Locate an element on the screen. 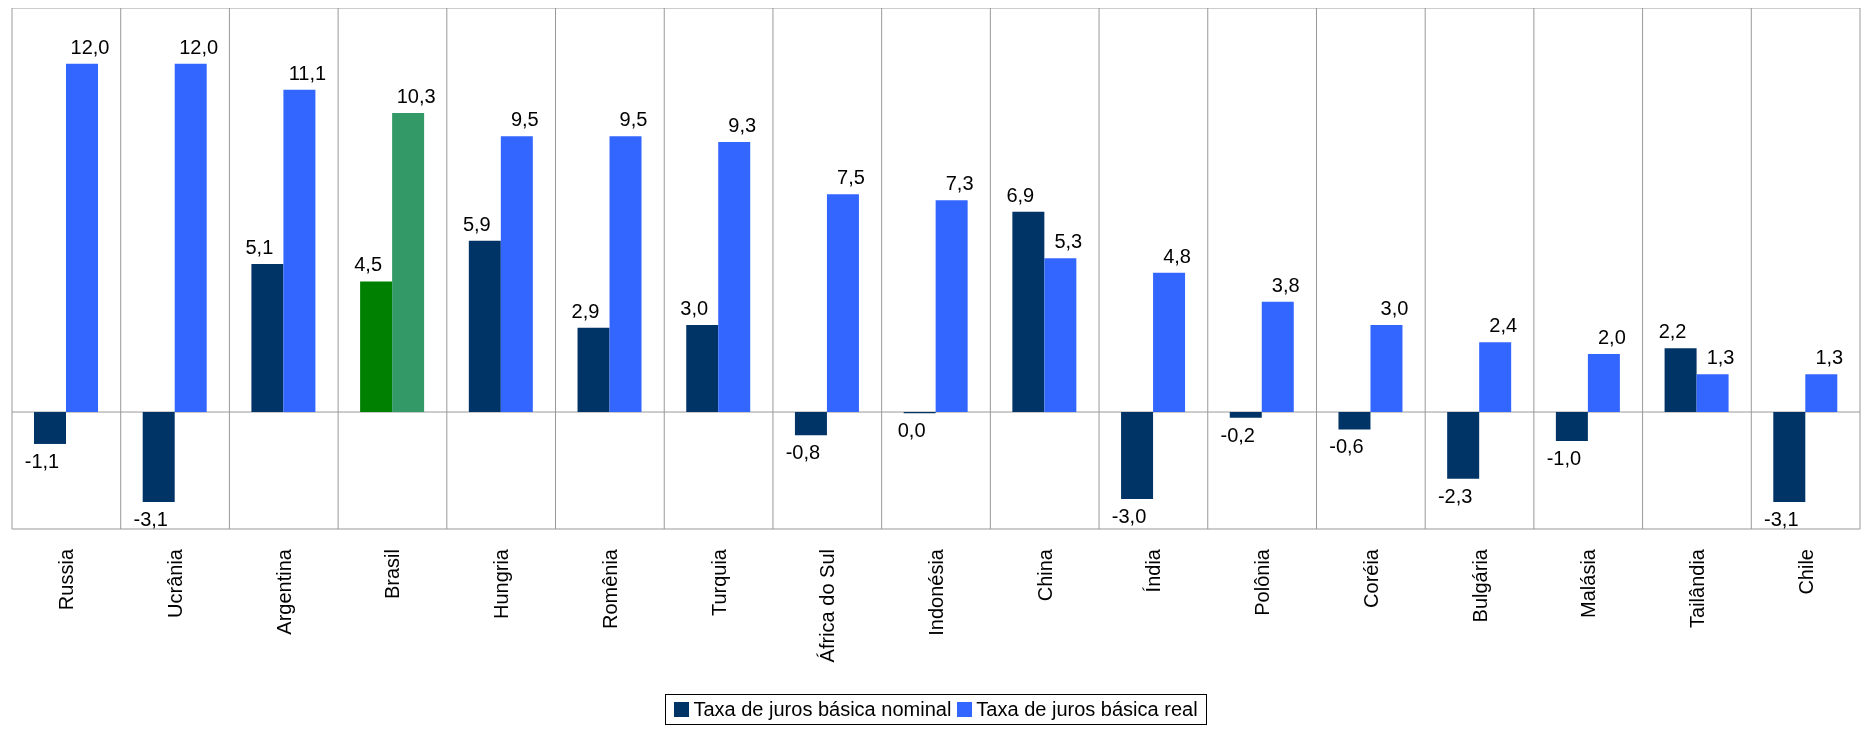  x-tick-label: Brasil is located at coordinates (392, 574).